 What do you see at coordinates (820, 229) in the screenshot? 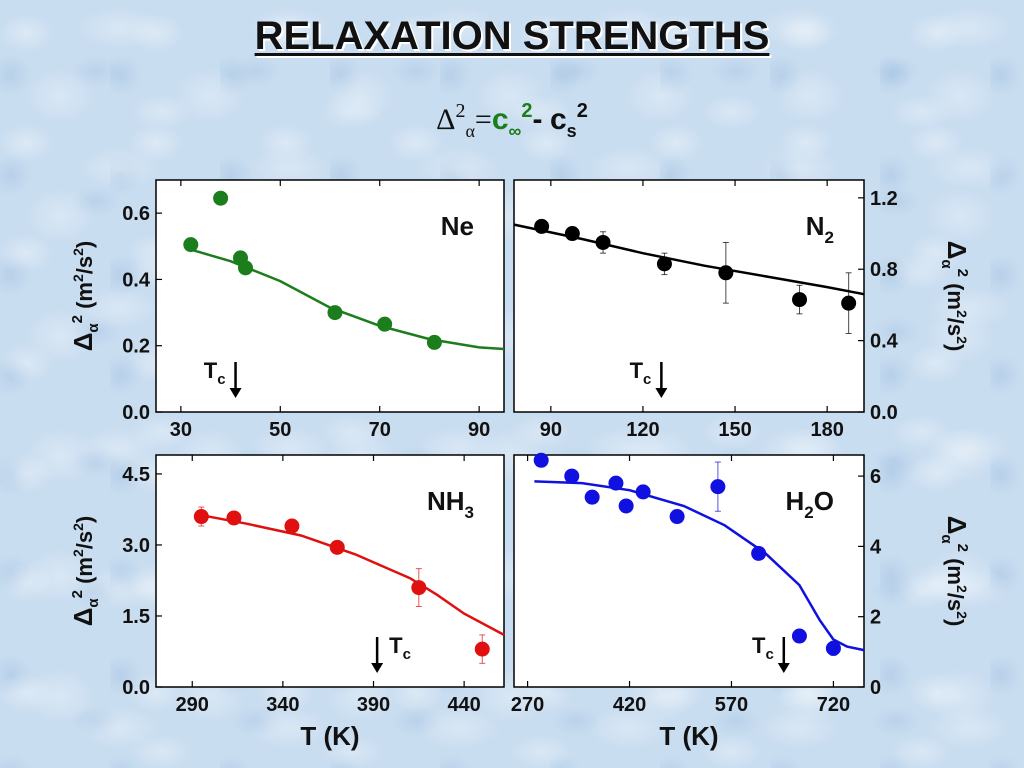
I see `species-label-n2: N2` at bounding box center [820, 229].